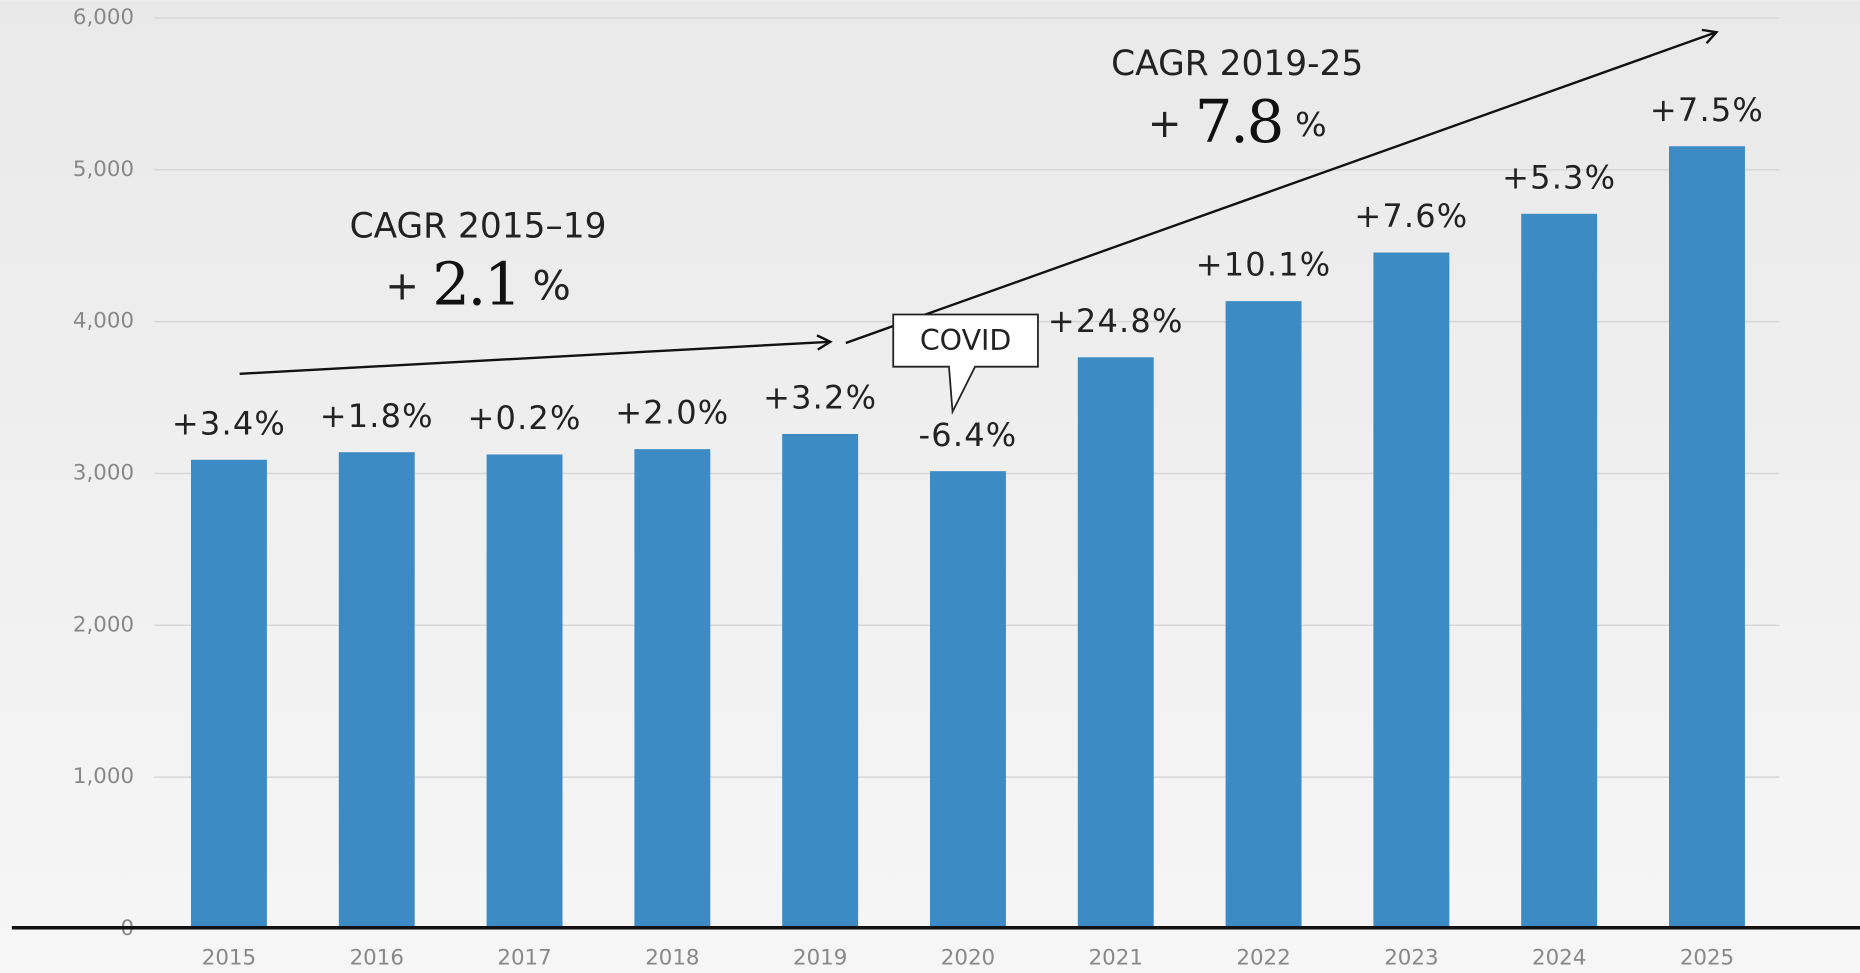  What do you see at coordinates (966, 340) in the screenshot?
I see `callout-text: COVID` at bounding box center [966, 340].